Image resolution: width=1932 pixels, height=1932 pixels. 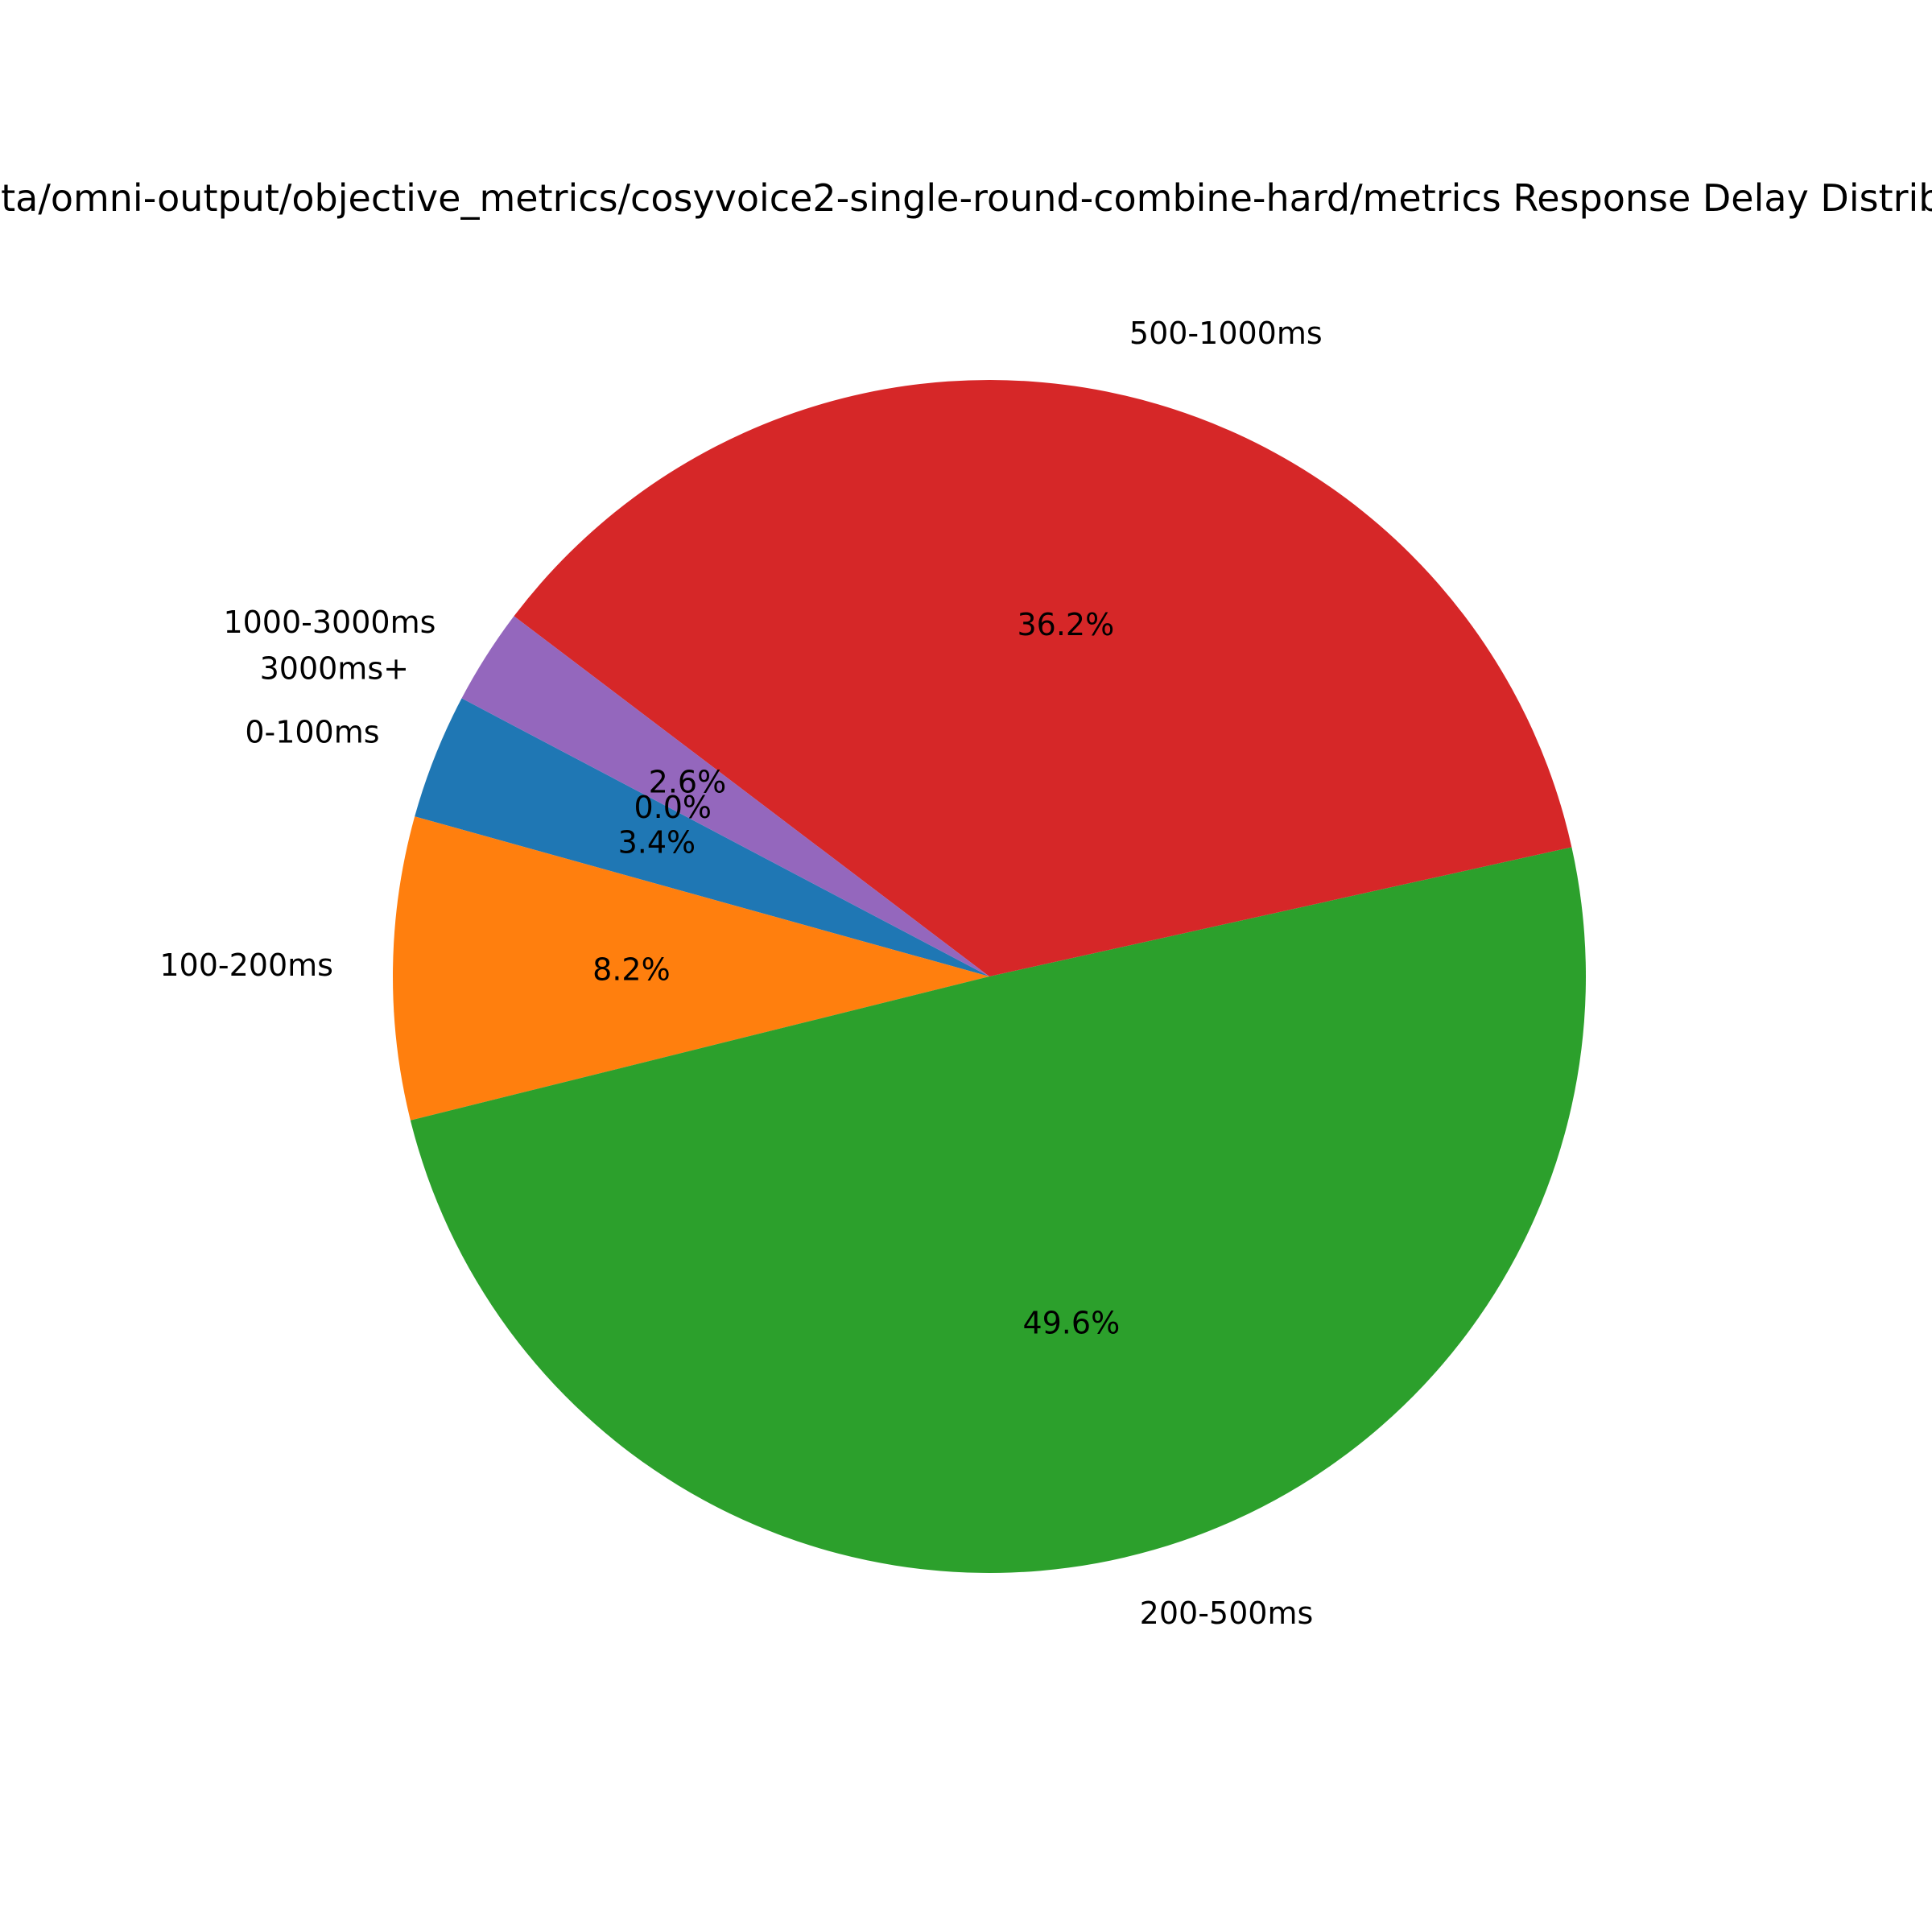 I want to click on slice-percent-500-1000ms: 36.2%, so click(x=1066, y=624).